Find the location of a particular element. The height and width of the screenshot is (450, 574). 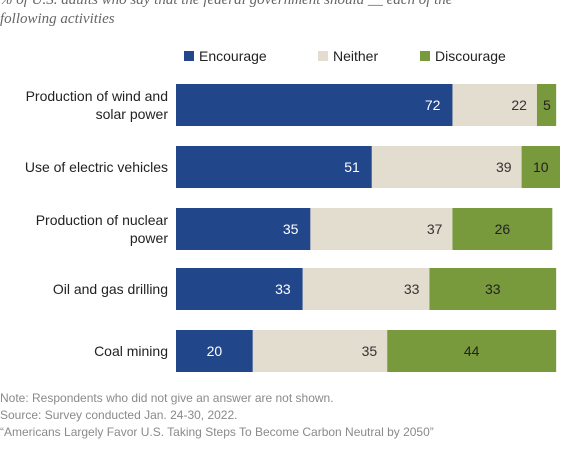

bar-value-label: 44 is located at coordinates (471, 351).